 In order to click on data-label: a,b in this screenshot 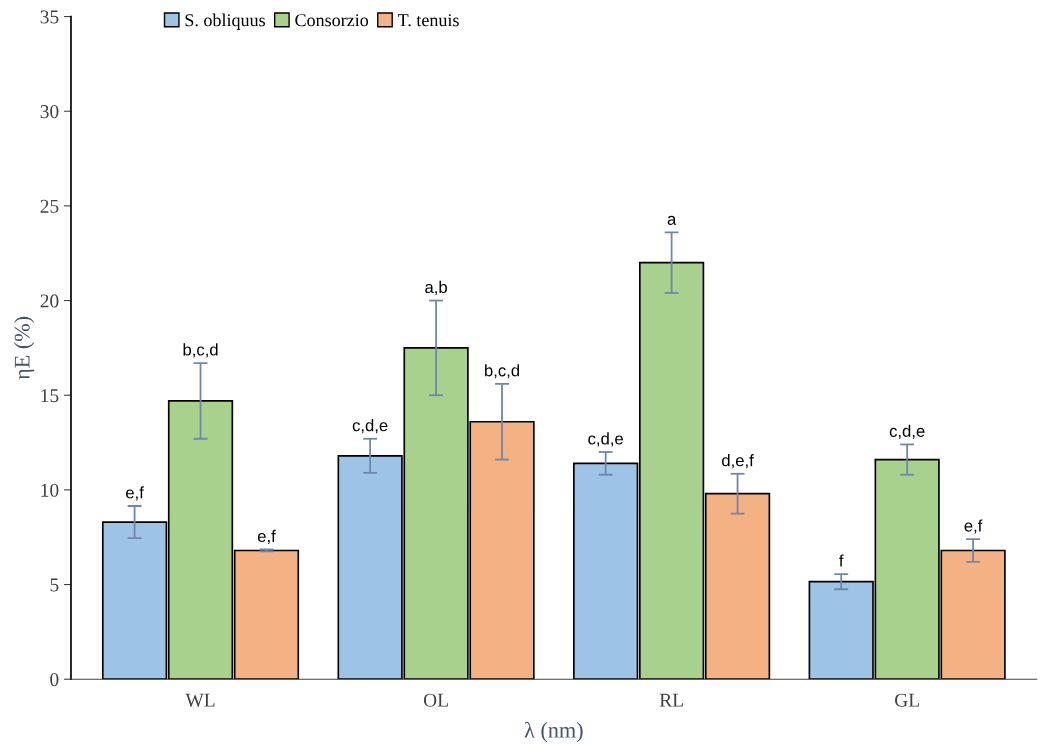, I will do `click(436, 288)`.